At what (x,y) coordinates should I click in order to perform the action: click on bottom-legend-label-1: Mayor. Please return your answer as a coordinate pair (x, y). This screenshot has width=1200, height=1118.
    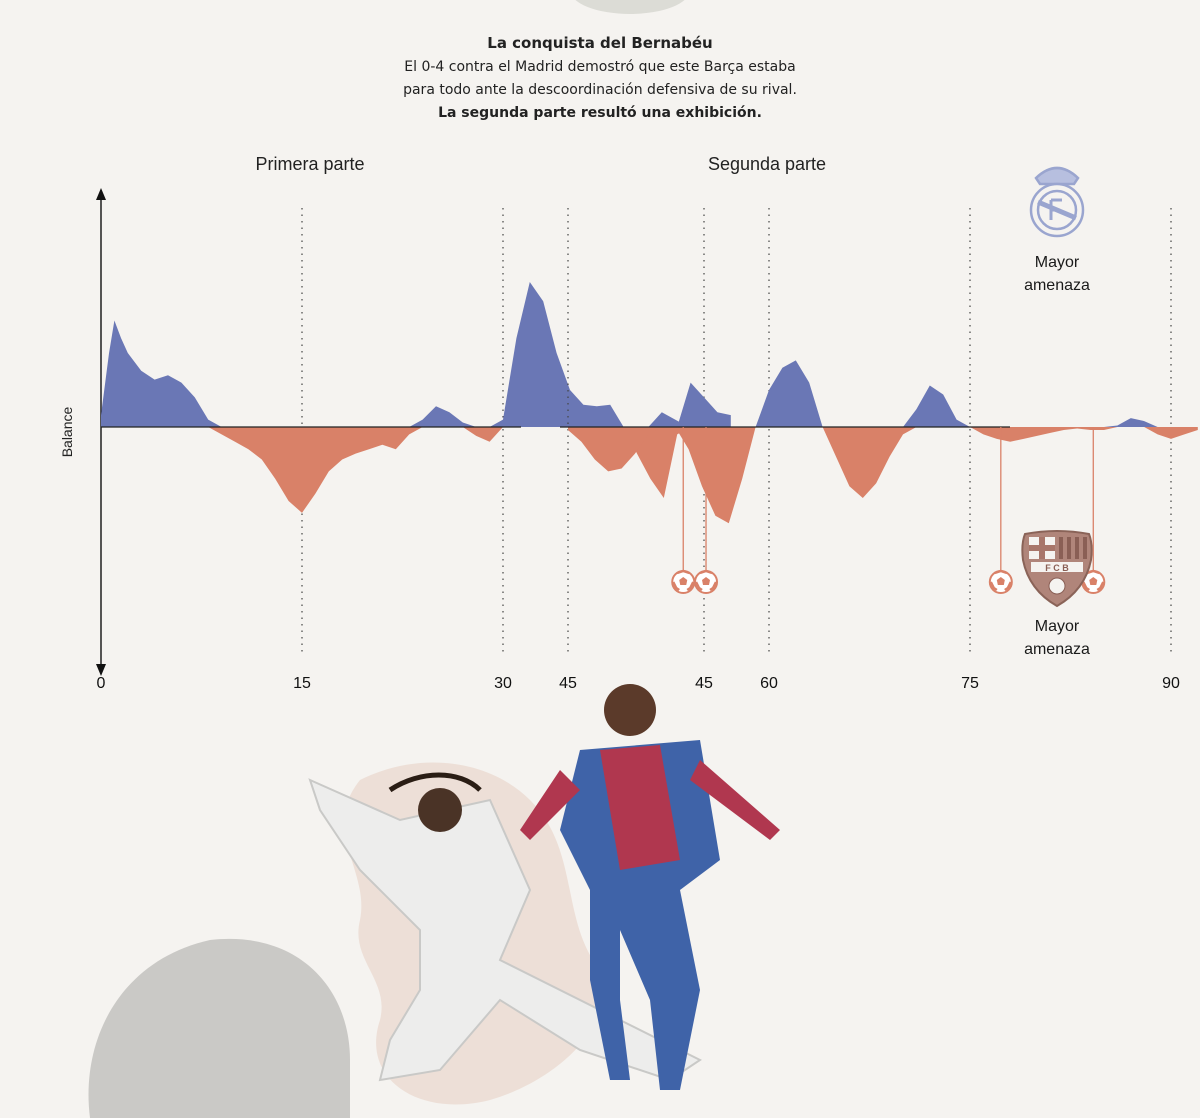
    Looking at the image, I should click on (1057, 626).